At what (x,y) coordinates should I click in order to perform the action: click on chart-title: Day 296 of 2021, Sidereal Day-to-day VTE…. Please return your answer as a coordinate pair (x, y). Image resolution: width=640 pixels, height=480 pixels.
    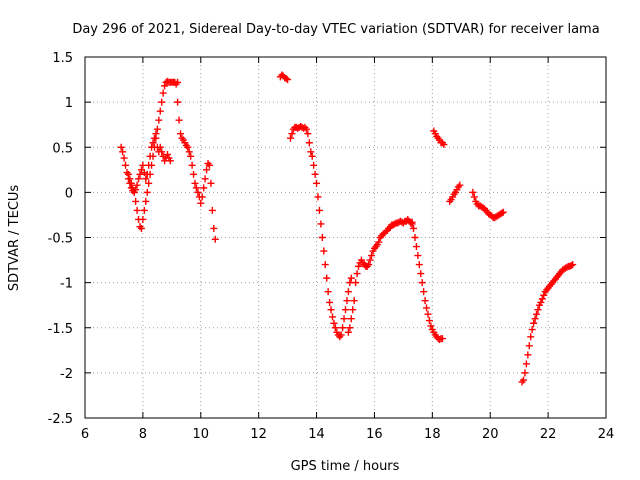
    Looking at the image, I should click on (335, 29).